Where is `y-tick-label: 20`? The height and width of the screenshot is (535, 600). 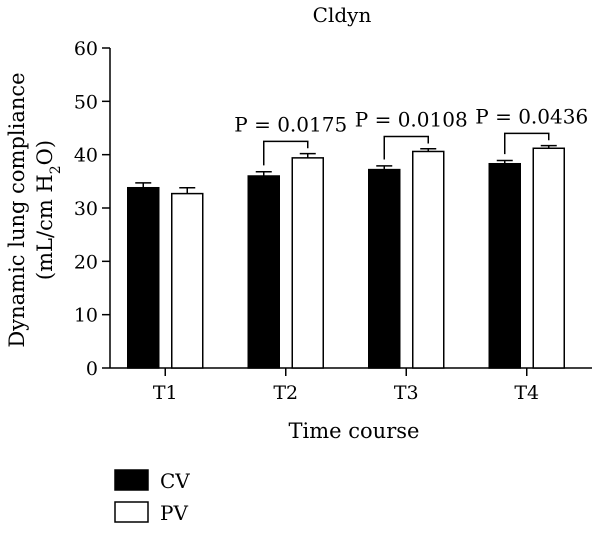
y-tick-label: 20 is located at coordinates (86, 262).